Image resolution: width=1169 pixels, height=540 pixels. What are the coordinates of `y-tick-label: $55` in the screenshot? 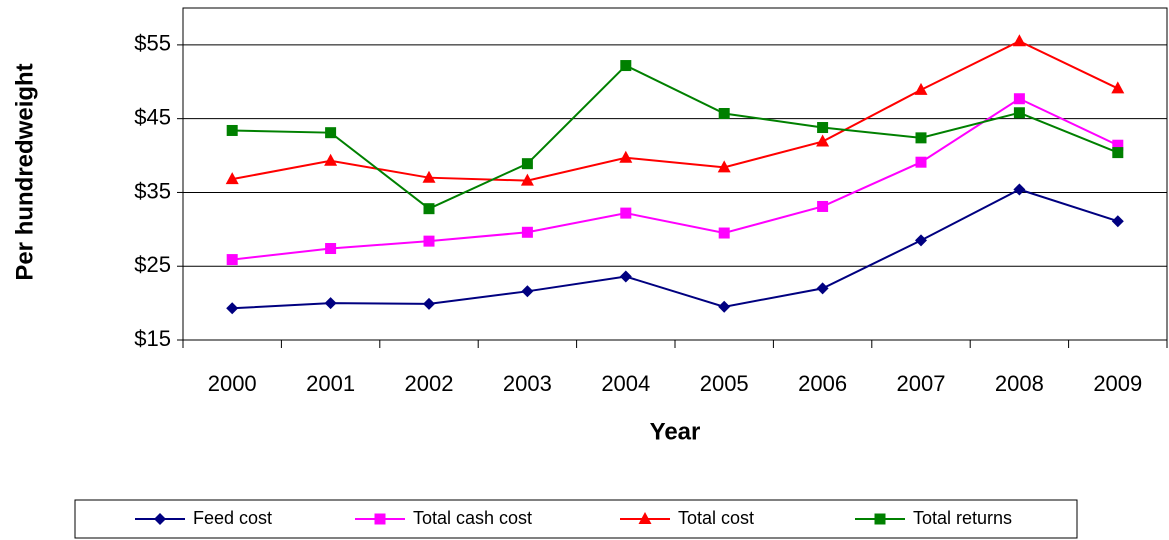 It's located at (152, 43).